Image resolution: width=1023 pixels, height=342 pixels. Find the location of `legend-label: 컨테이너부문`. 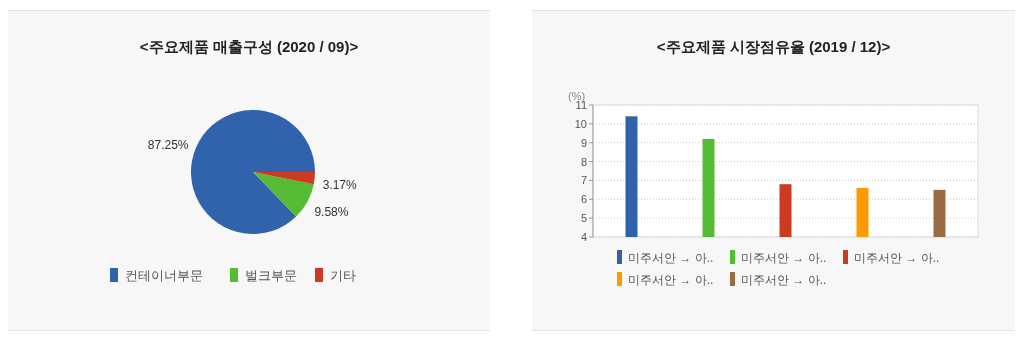

legend-label: 컨테이너부문 is located at coordinates (164, 275).